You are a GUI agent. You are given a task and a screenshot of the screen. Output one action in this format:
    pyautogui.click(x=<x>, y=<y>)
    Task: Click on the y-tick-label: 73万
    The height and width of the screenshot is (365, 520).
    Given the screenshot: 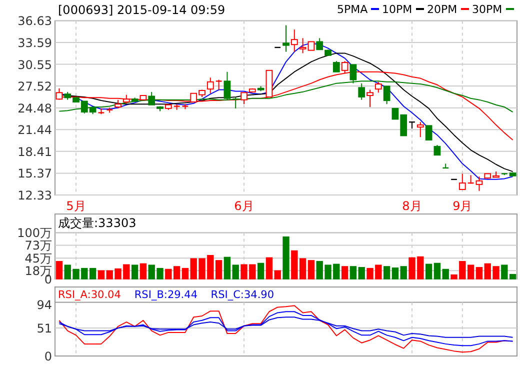 What is the action you would take?
    pyautogui.click(x=38, y=245)
    